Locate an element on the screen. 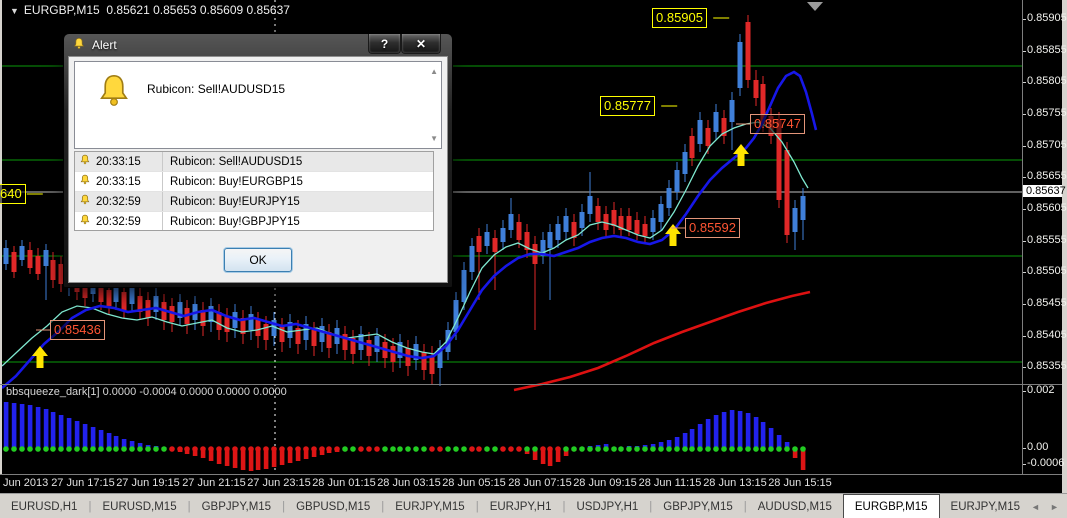  alert-row: 20:33:15 Rubicon: Sell!AUDUSD15 is located at coordinates (254, 162).